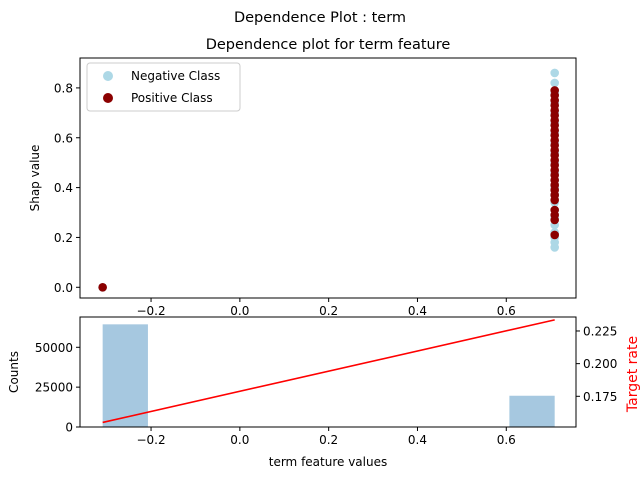 The width and height of the screenshot is (640, 480). Describe the element at coordinates (632, 374) in the screenshot. I see `histogram-y2-axis-label: Target rate` at that location.